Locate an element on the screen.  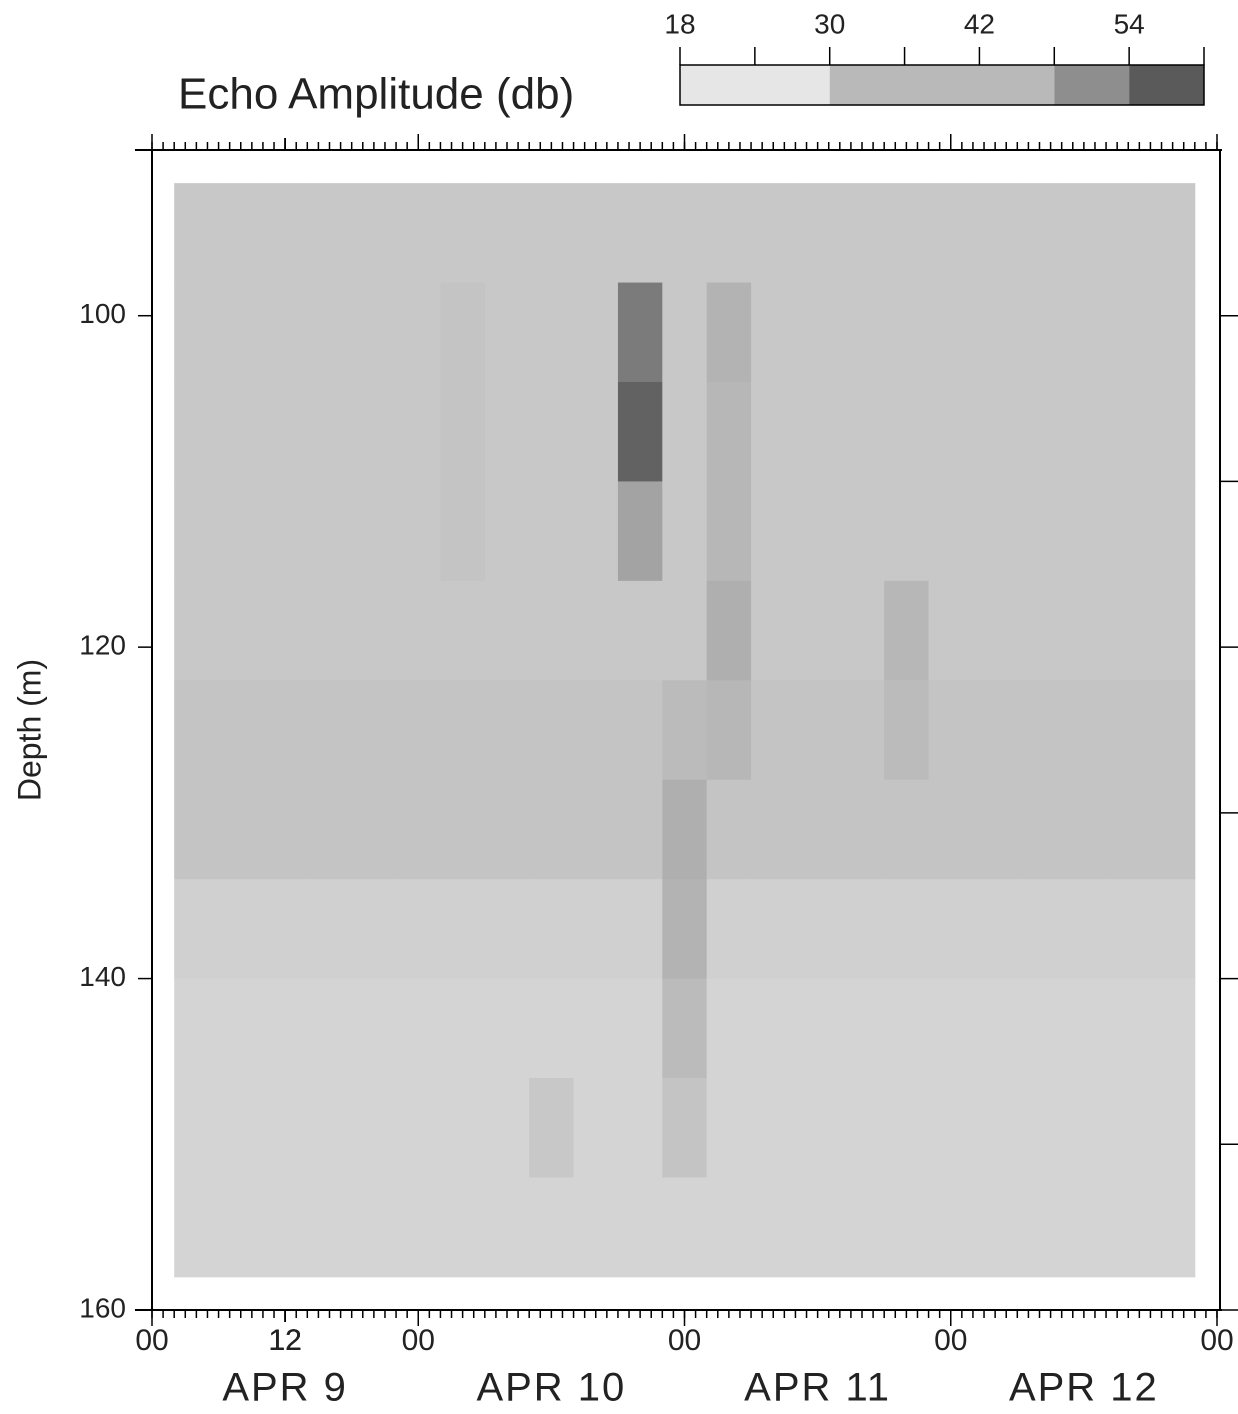
x-tick-label: 12 is located at coordinates (284, 1340).